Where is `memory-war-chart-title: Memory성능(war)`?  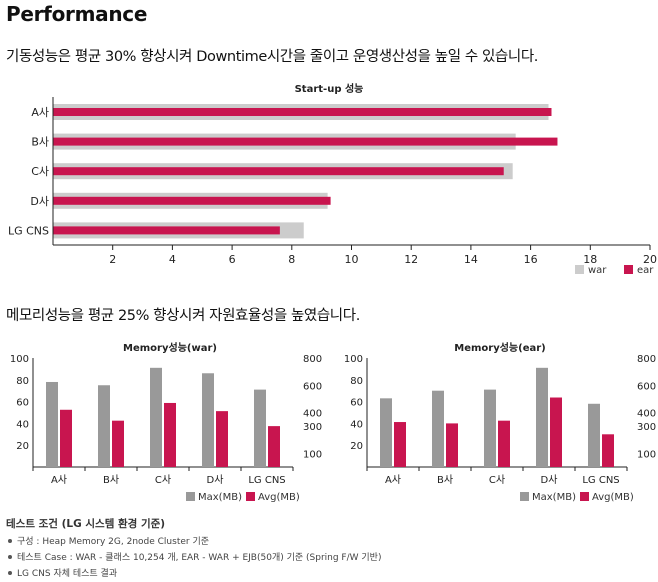
memory-war-chart-title: Memory성능(war) is located at coordinates (170, 348).